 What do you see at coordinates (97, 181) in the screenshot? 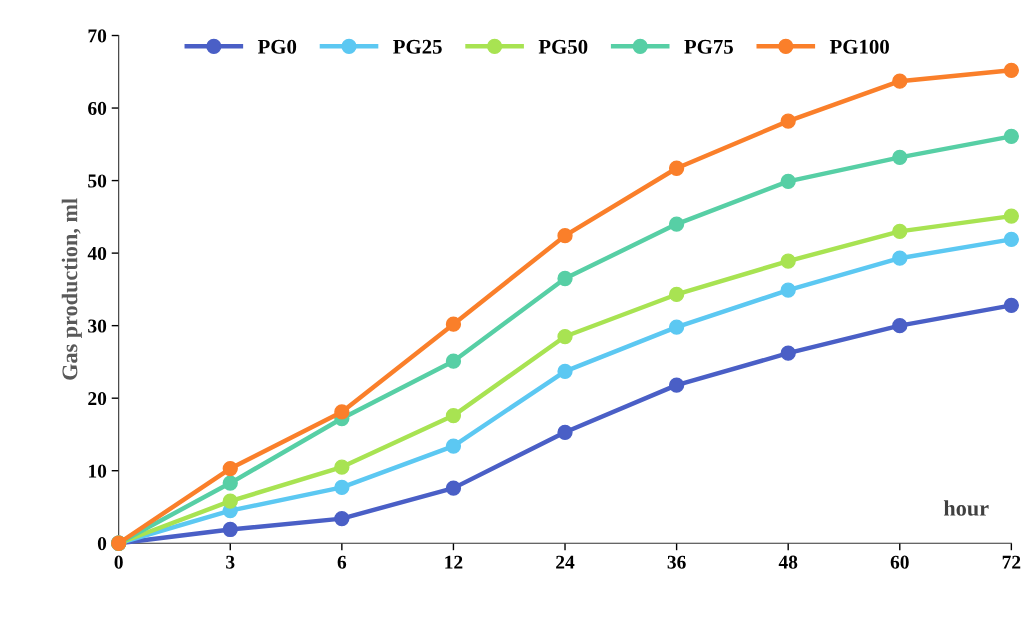
I see `y-tick-label: 50` at bounding box center [97, 181].